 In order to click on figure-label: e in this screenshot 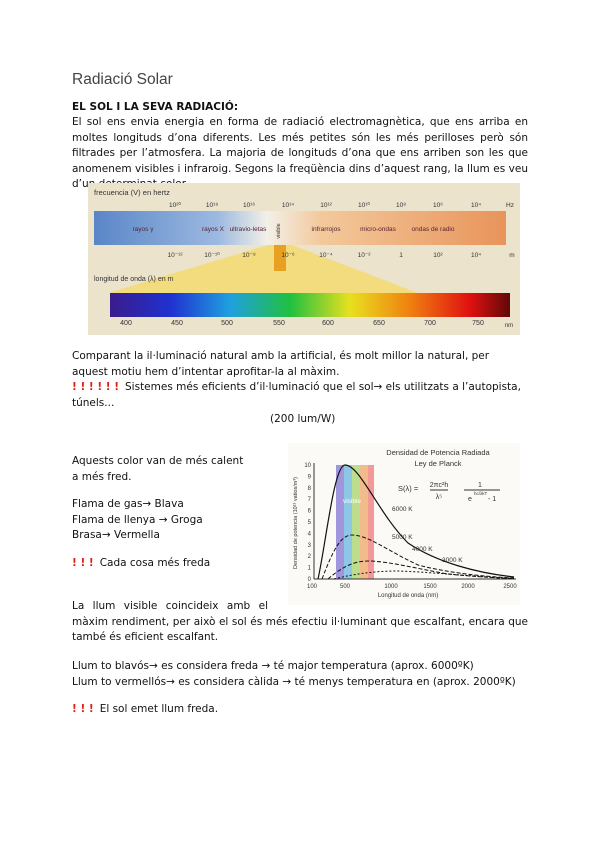, I will do `click(470, 499)`.